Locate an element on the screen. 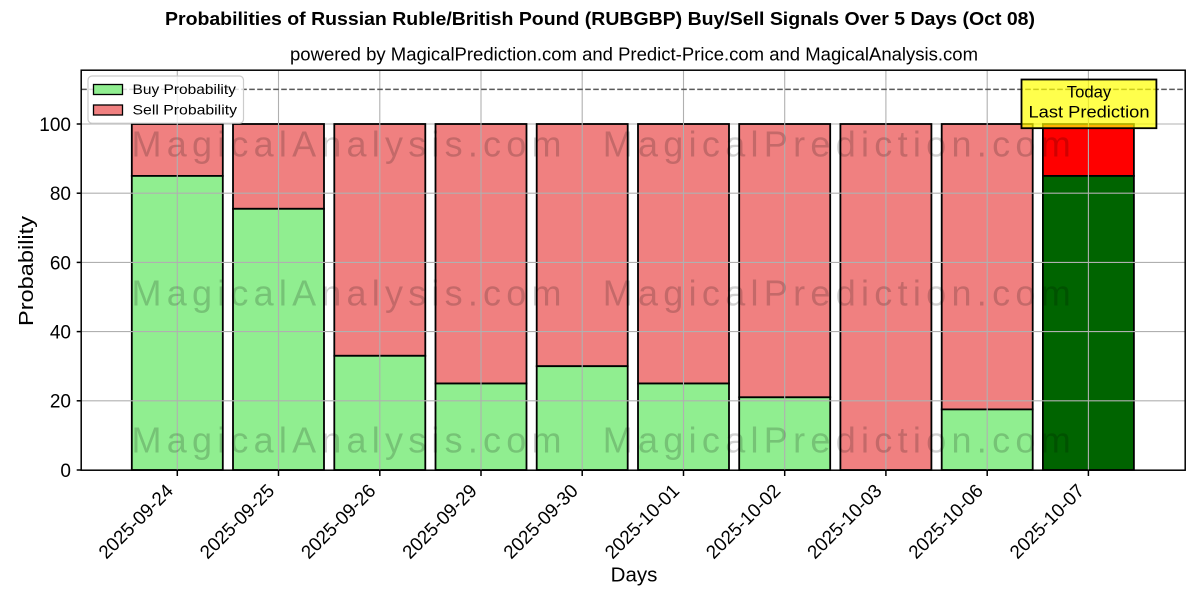 Image resolution: width=1200 pixels, height=600 pixels. svg-text: Probability is located at coordinates (26, 270).